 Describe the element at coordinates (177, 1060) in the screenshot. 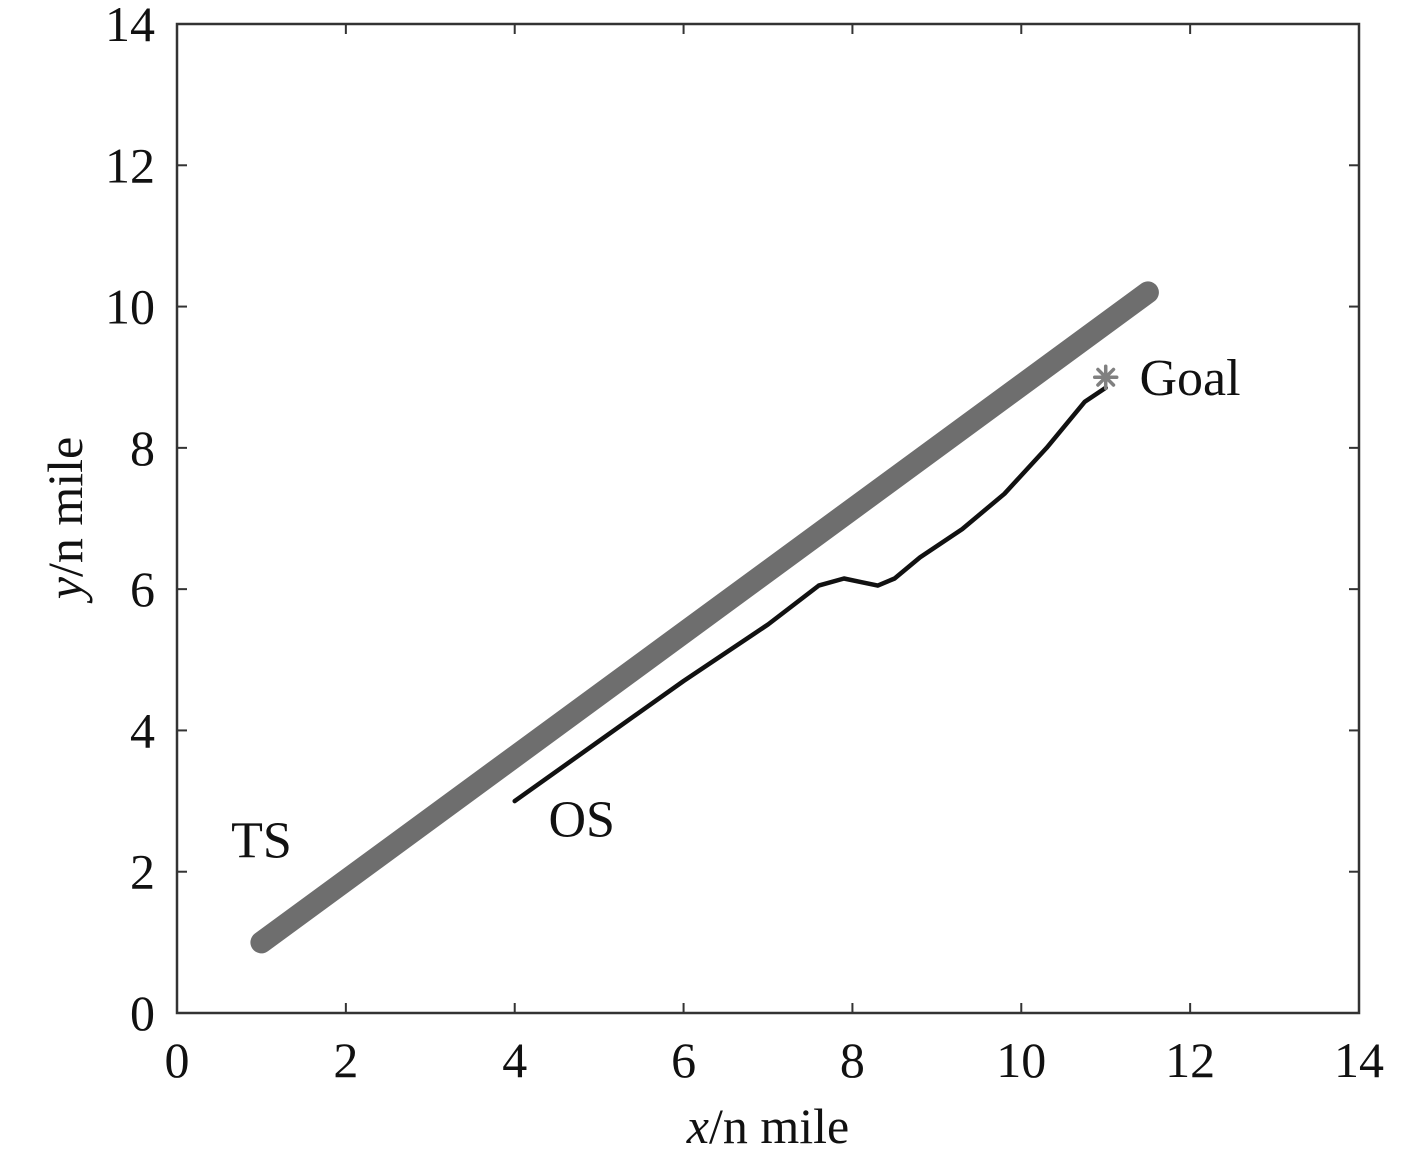

I see `x-tick-label: 0` at that location.